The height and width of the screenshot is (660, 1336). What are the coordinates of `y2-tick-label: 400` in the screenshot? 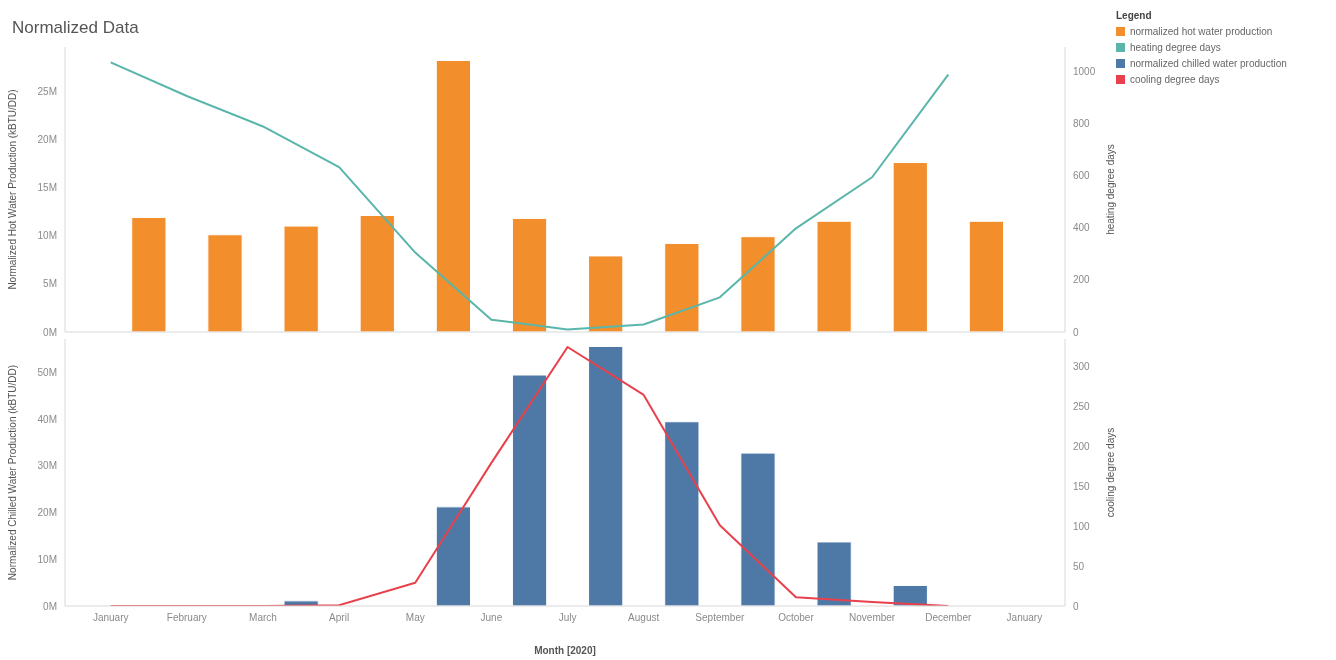 It's located at (1082, 228).